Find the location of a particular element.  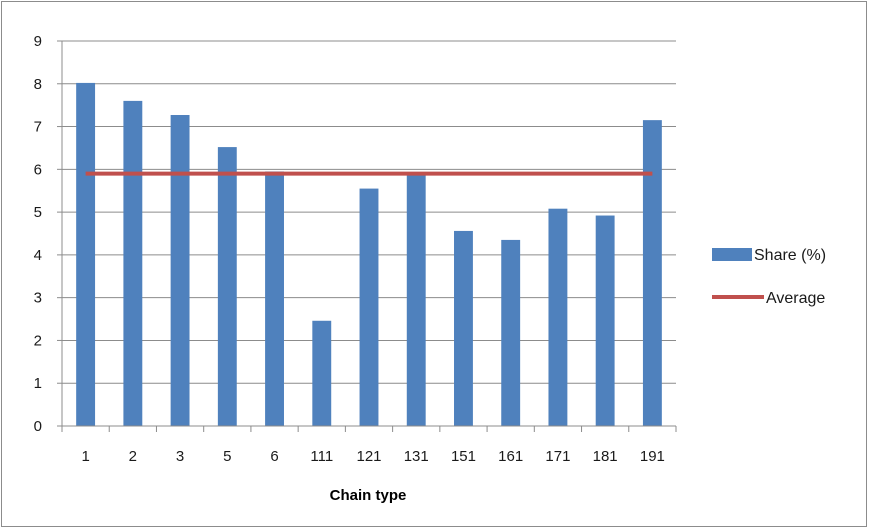

x-tick-label-2: 2 is located at coordinates (133, 456).